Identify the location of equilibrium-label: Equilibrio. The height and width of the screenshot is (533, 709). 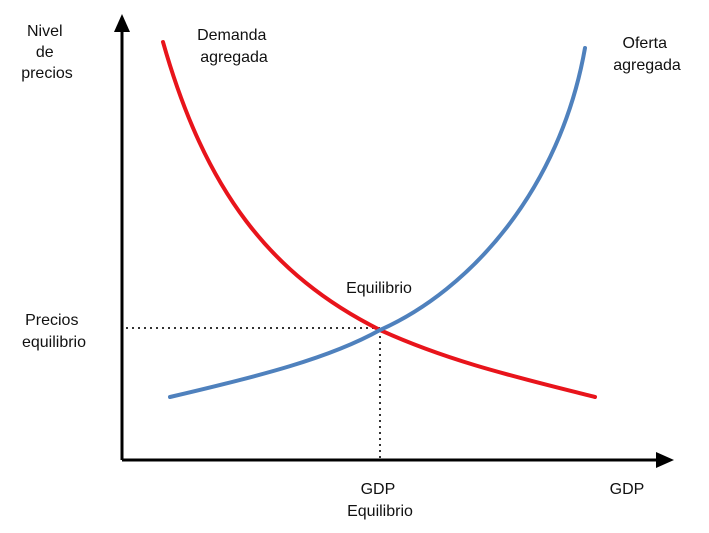
(379, 288).